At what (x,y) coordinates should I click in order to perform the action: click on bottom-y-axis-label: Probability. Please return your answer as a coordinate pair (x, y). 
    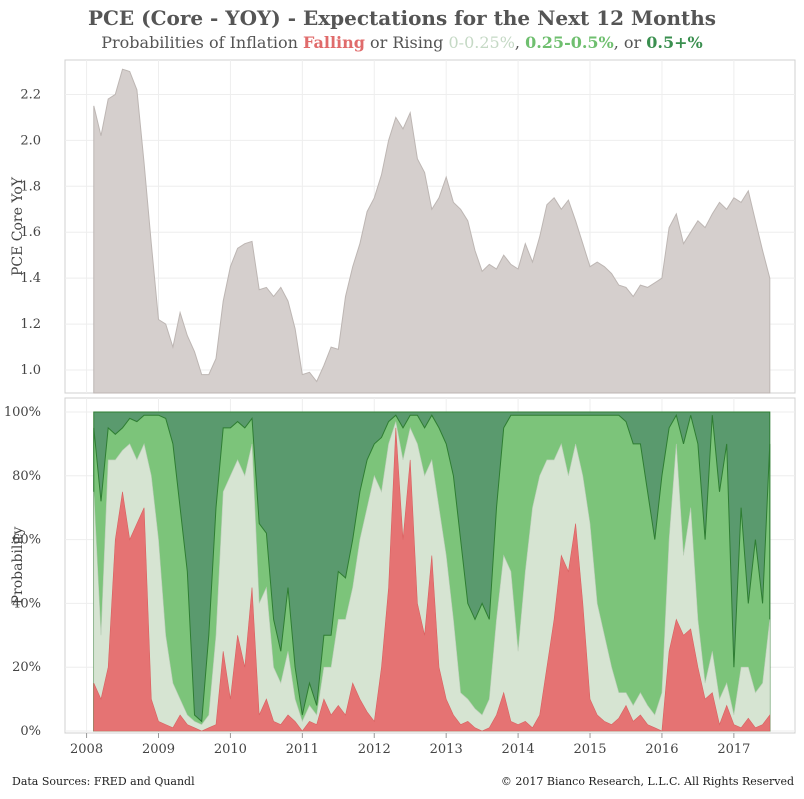
    Looking at the image, I should click on (18, 566).